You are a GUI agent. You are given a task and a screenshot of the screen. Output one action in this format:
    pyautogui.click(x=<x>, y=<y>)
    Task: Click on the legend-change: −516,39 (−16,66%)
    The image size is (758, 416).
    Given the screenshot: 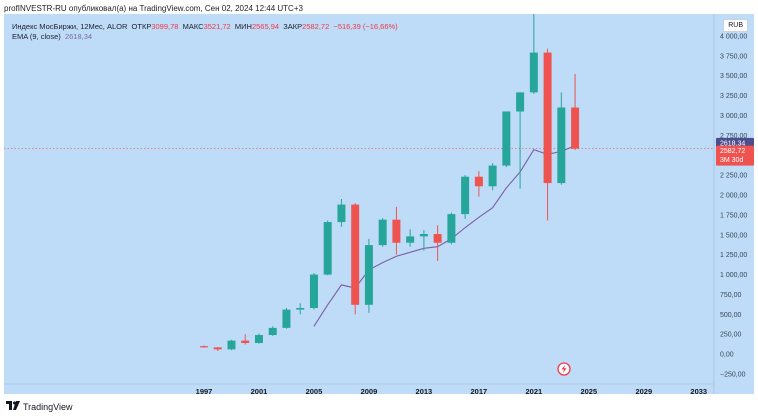 What is the action you would take?
    pyautogui.click(x=365, y=26)
    